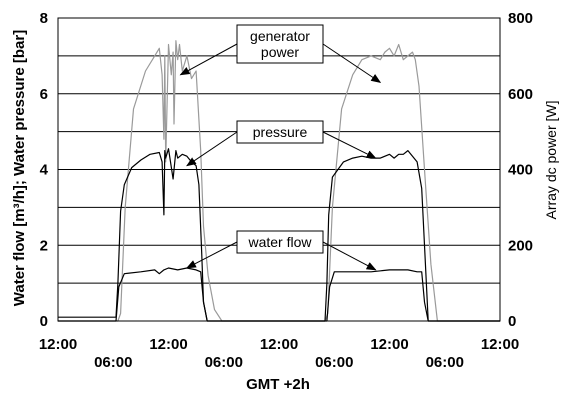  I want to click on right-y-tick-label: 600, so click(520, 94).